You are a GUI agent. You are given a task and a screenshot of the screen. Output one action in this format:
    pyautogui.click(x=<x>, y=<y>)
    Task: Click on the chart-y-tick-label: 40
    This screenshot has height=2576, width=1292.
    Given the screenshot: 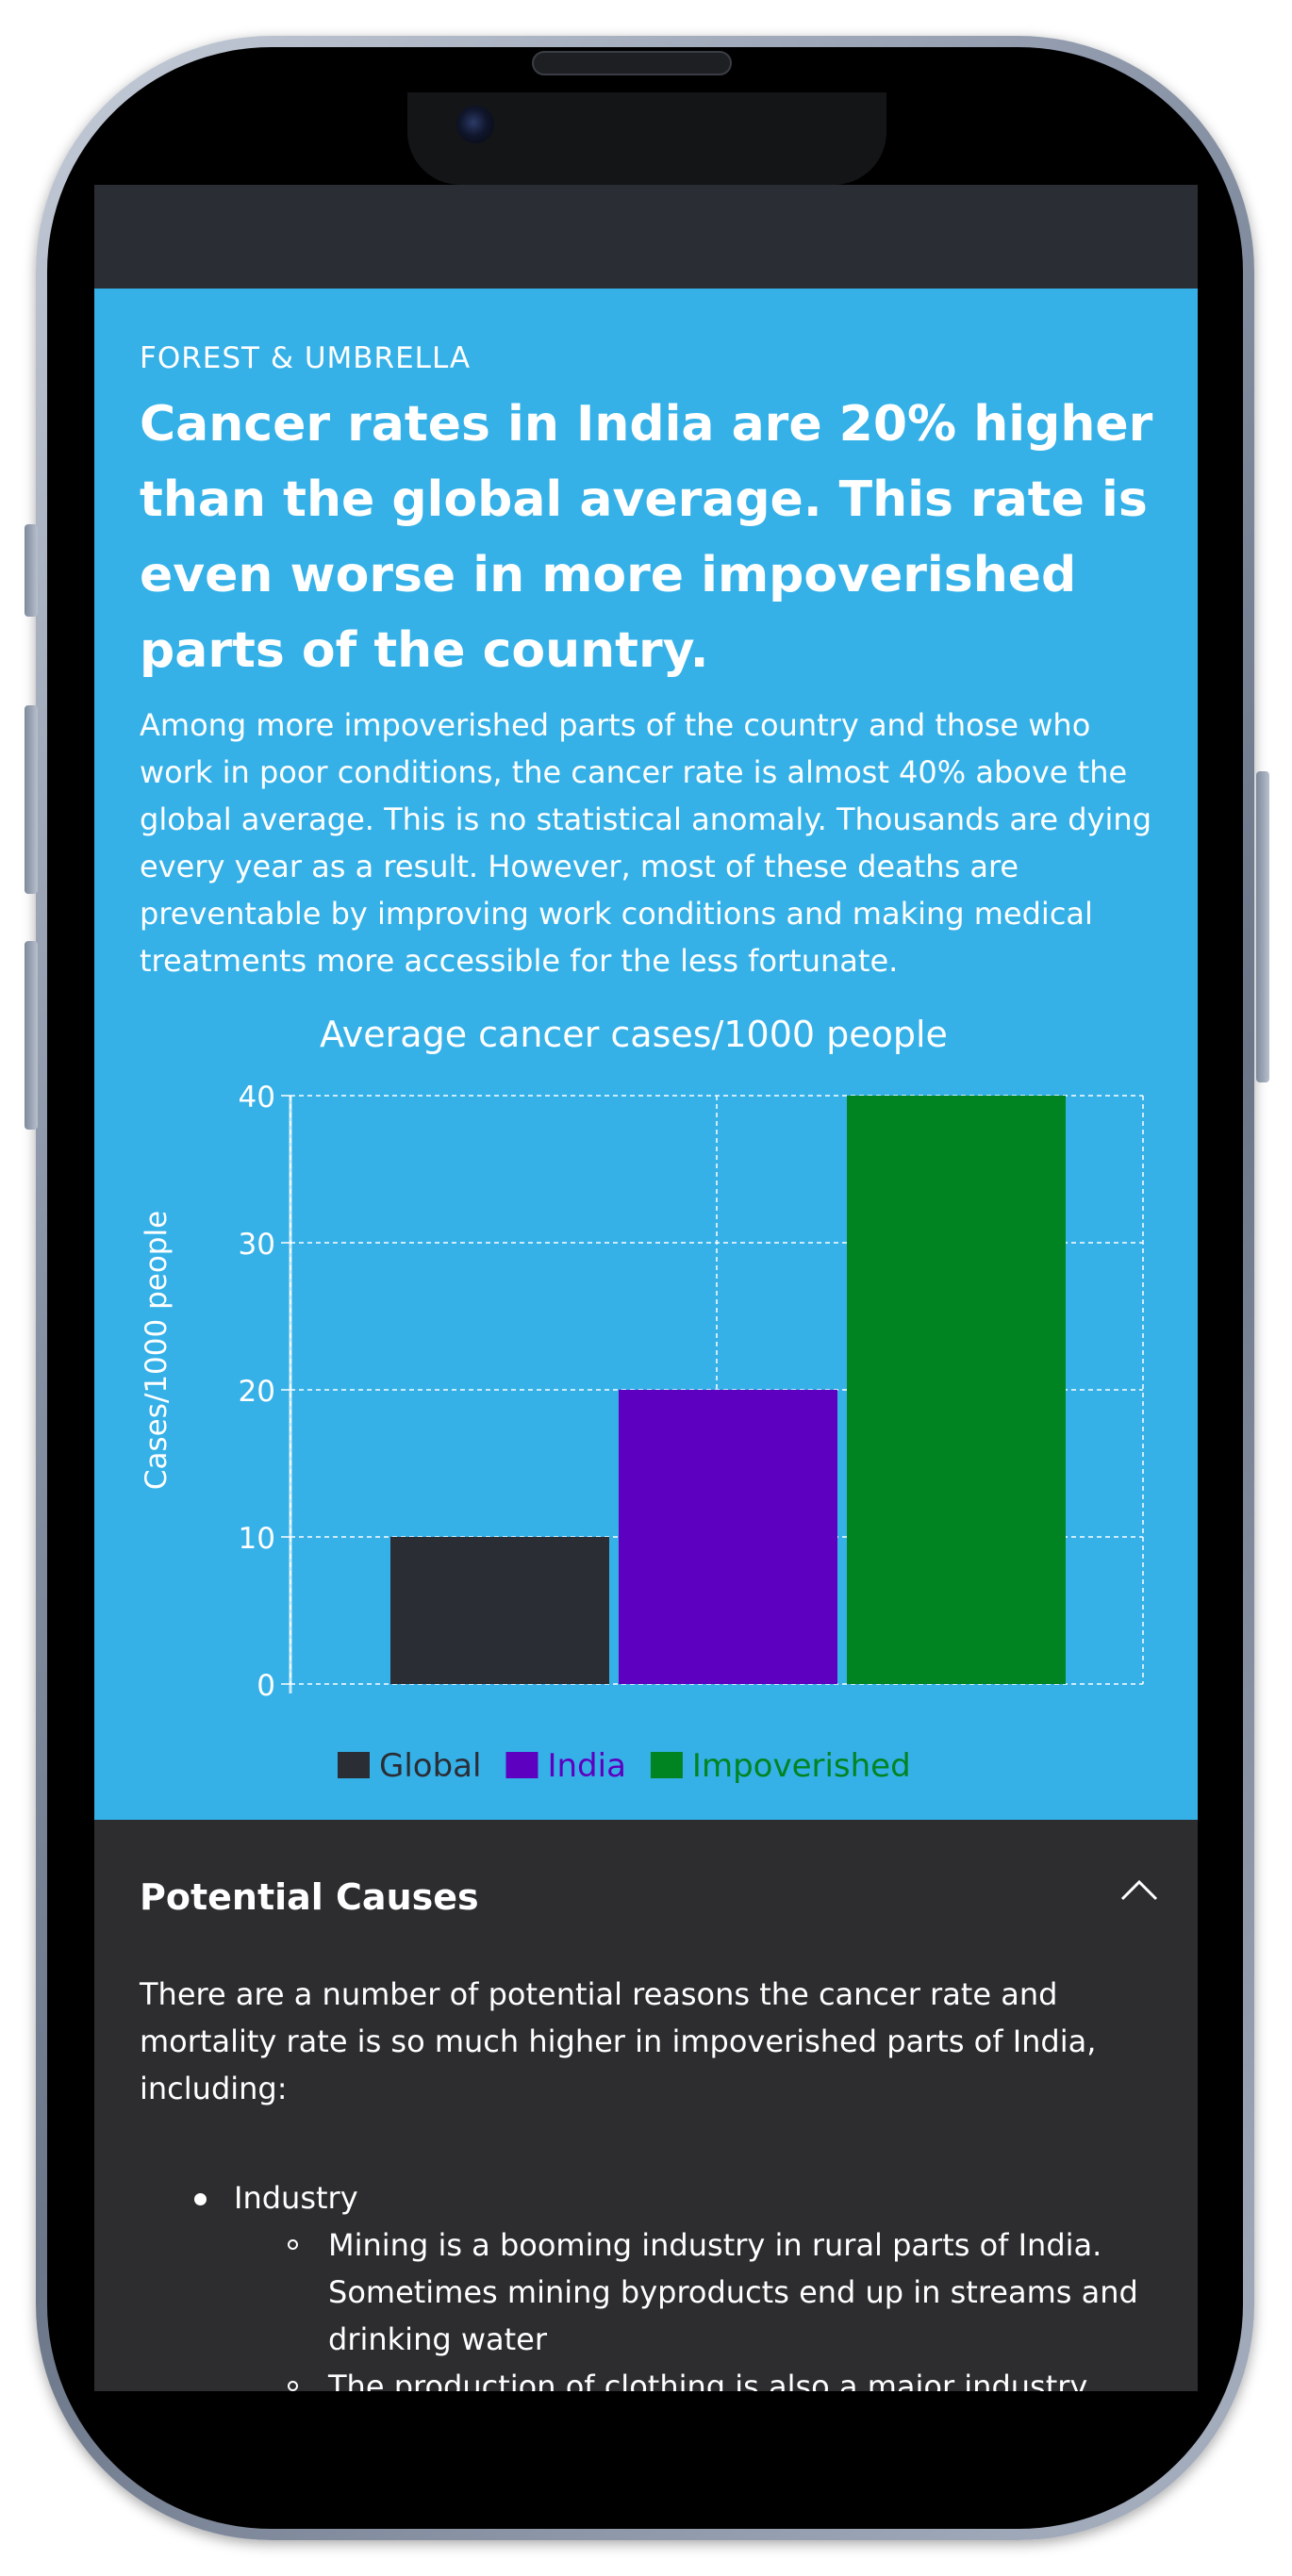 What is the action you would take?
    pyautogui.click(x=257, y=1098)
    